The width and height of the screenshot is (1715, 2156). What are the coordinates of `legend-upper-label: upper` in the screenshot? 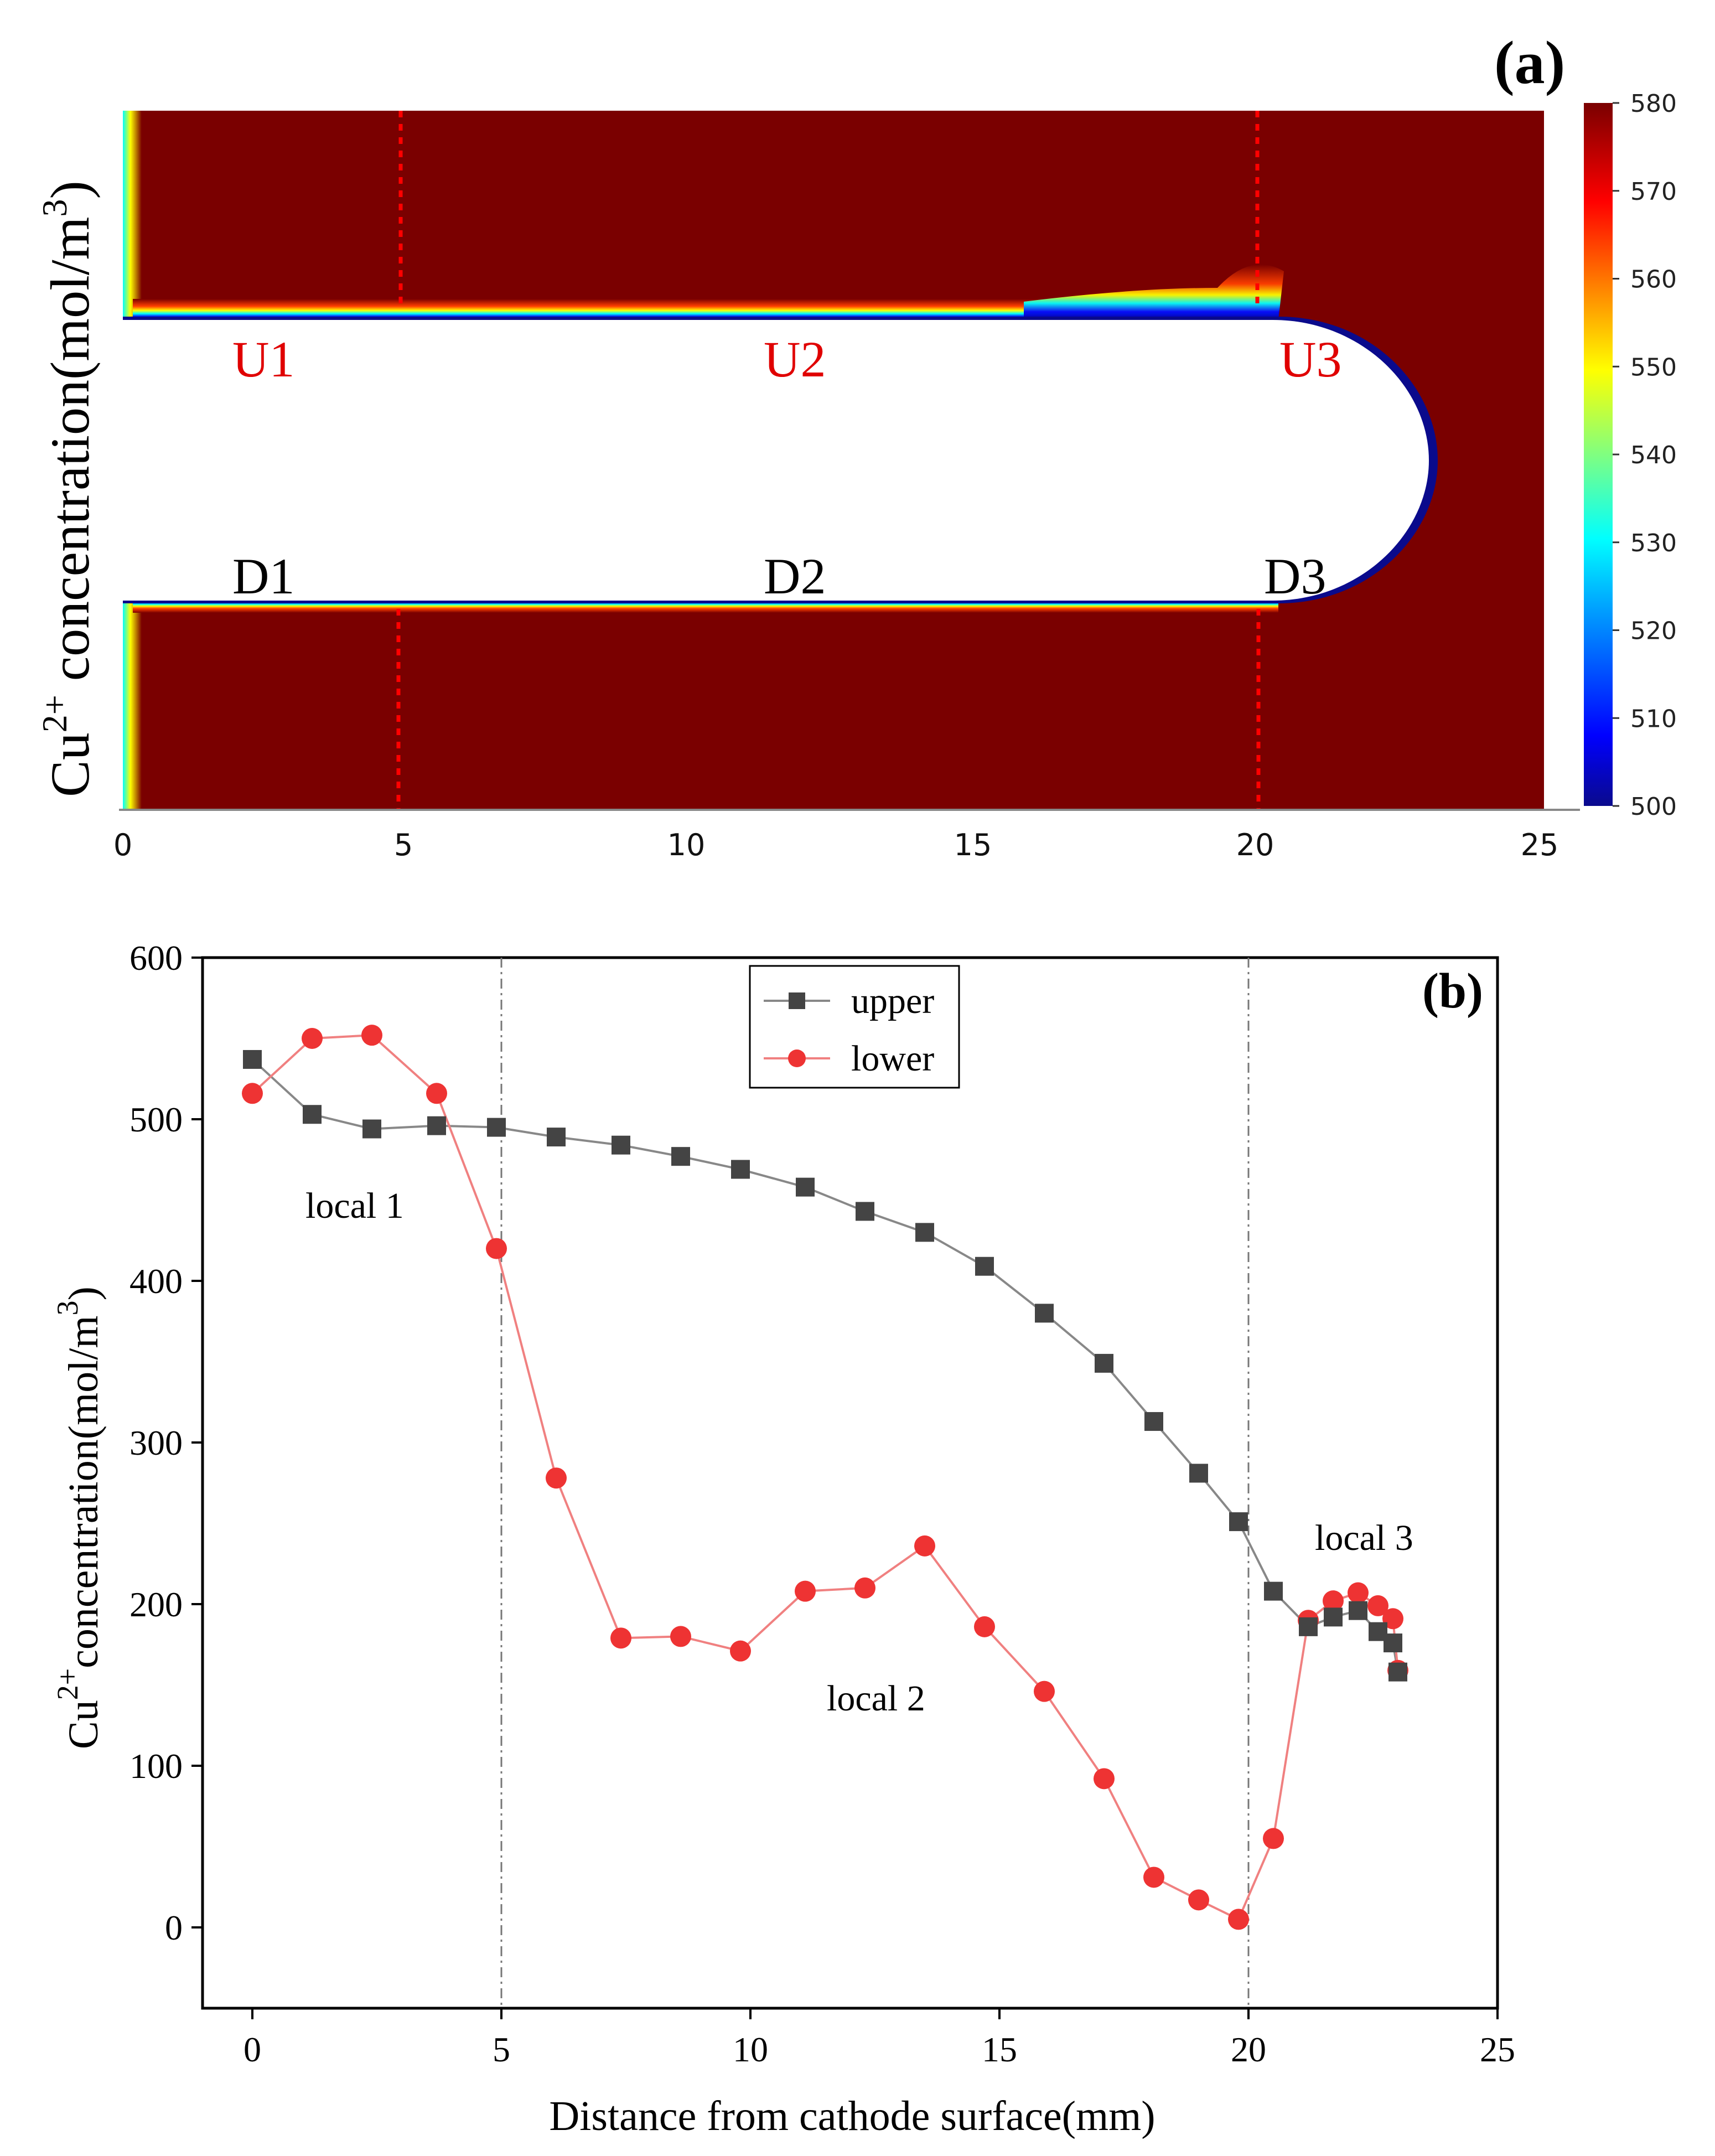 It's located at (892, 1001).